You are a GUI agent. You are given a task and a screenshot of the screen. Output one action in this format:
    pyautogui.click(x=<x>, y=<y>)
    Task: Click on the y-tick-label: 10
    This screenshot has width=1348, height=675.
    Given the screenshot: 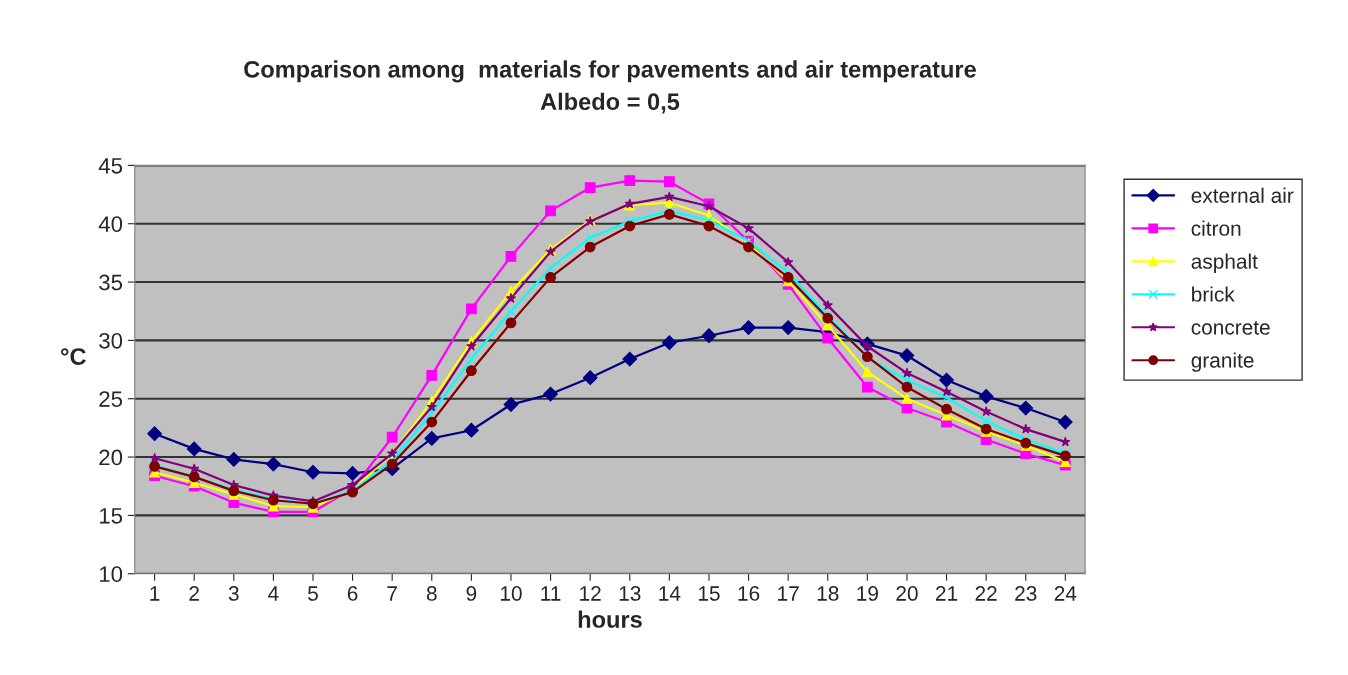 What is the action you would take?
    pyautogui.click(x=111, y=574)
    